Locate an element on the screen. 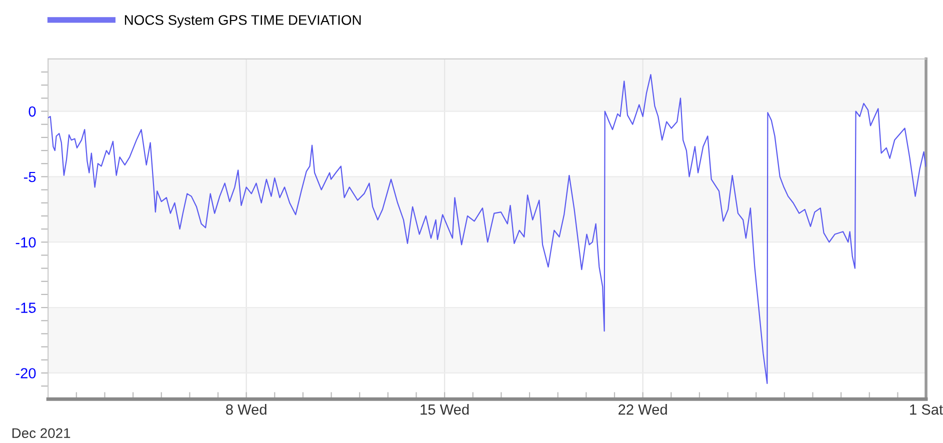 This screenshot has width=943, height=443. x-tick-label: 1 Sat is located at coordinates (926, 409).